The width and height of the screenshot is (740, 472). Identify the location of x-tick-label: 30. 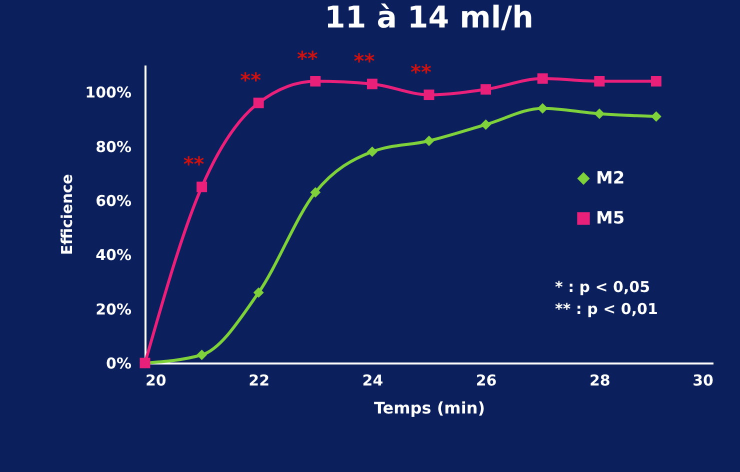
(703, 381).